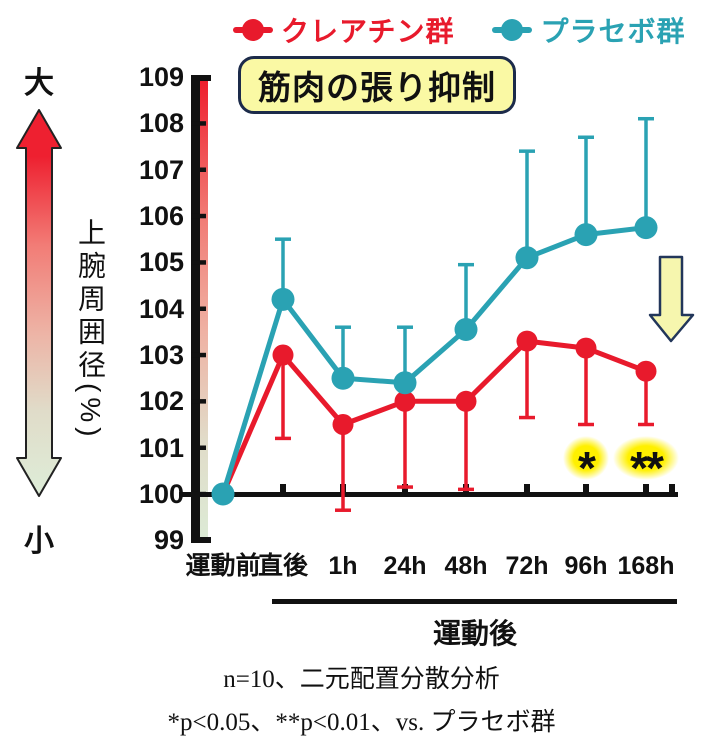 This screenshot has height=754, width=723. What do you see at coordinates (161, 401) in the screenshot?
I see `y-tick-label: 102` at bounding box center [161, 401].